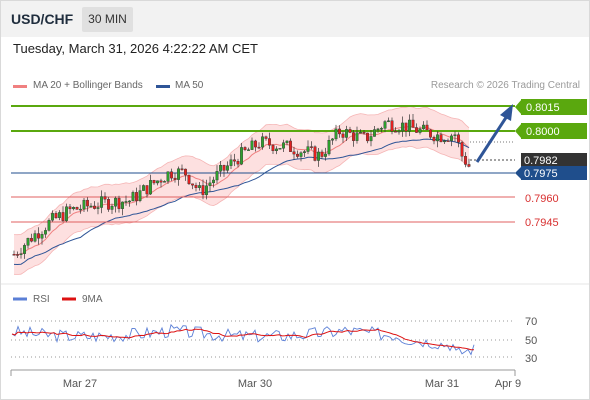 The width and height of the screenshot is (590, 400). What do you see at coordinates (505, 85) in the screenshot?
I see `copyright-text: Research © 2026 Trading Central` at bounding box center [505, 85].